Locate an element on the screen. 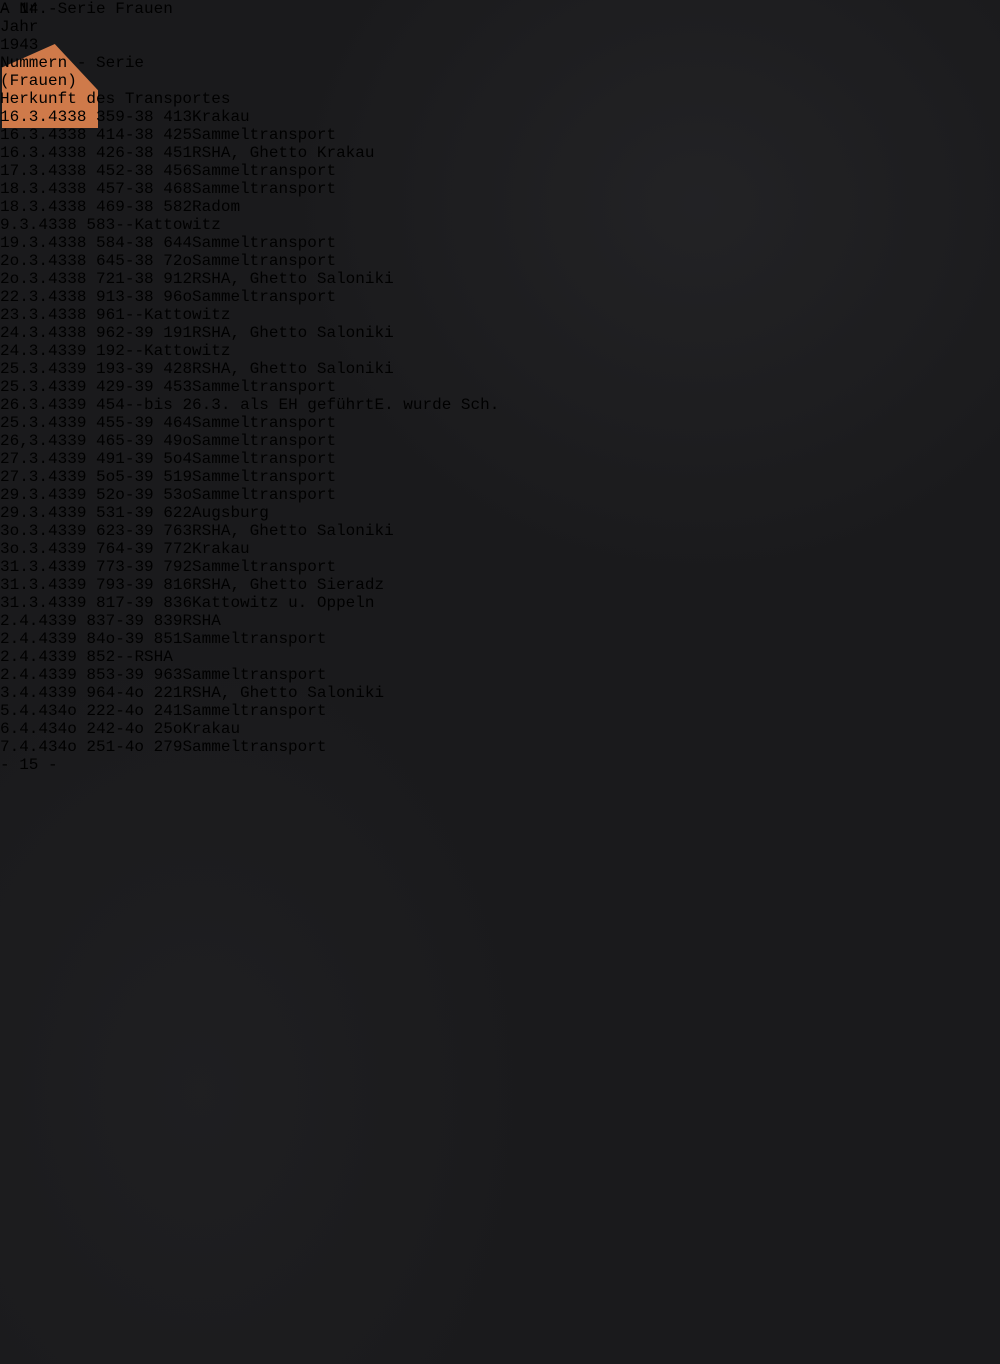 The image size is (1000, 1364). row-number-to: 4o 221 is located at coordinates (153, 693).